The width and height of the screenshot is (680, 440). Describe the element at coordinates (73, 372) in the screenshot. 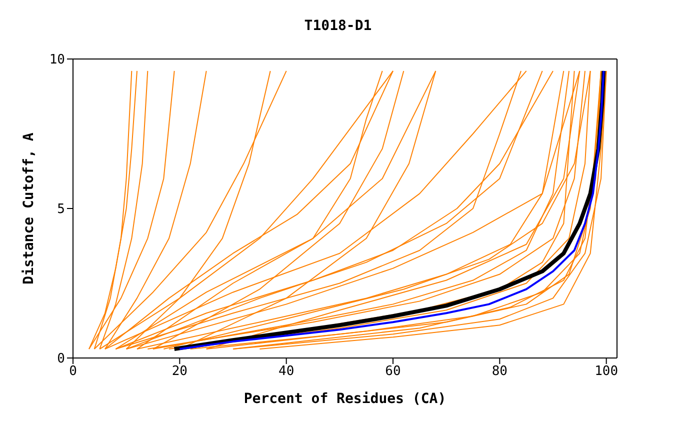

I see `x-tick-label: 0` at that location.